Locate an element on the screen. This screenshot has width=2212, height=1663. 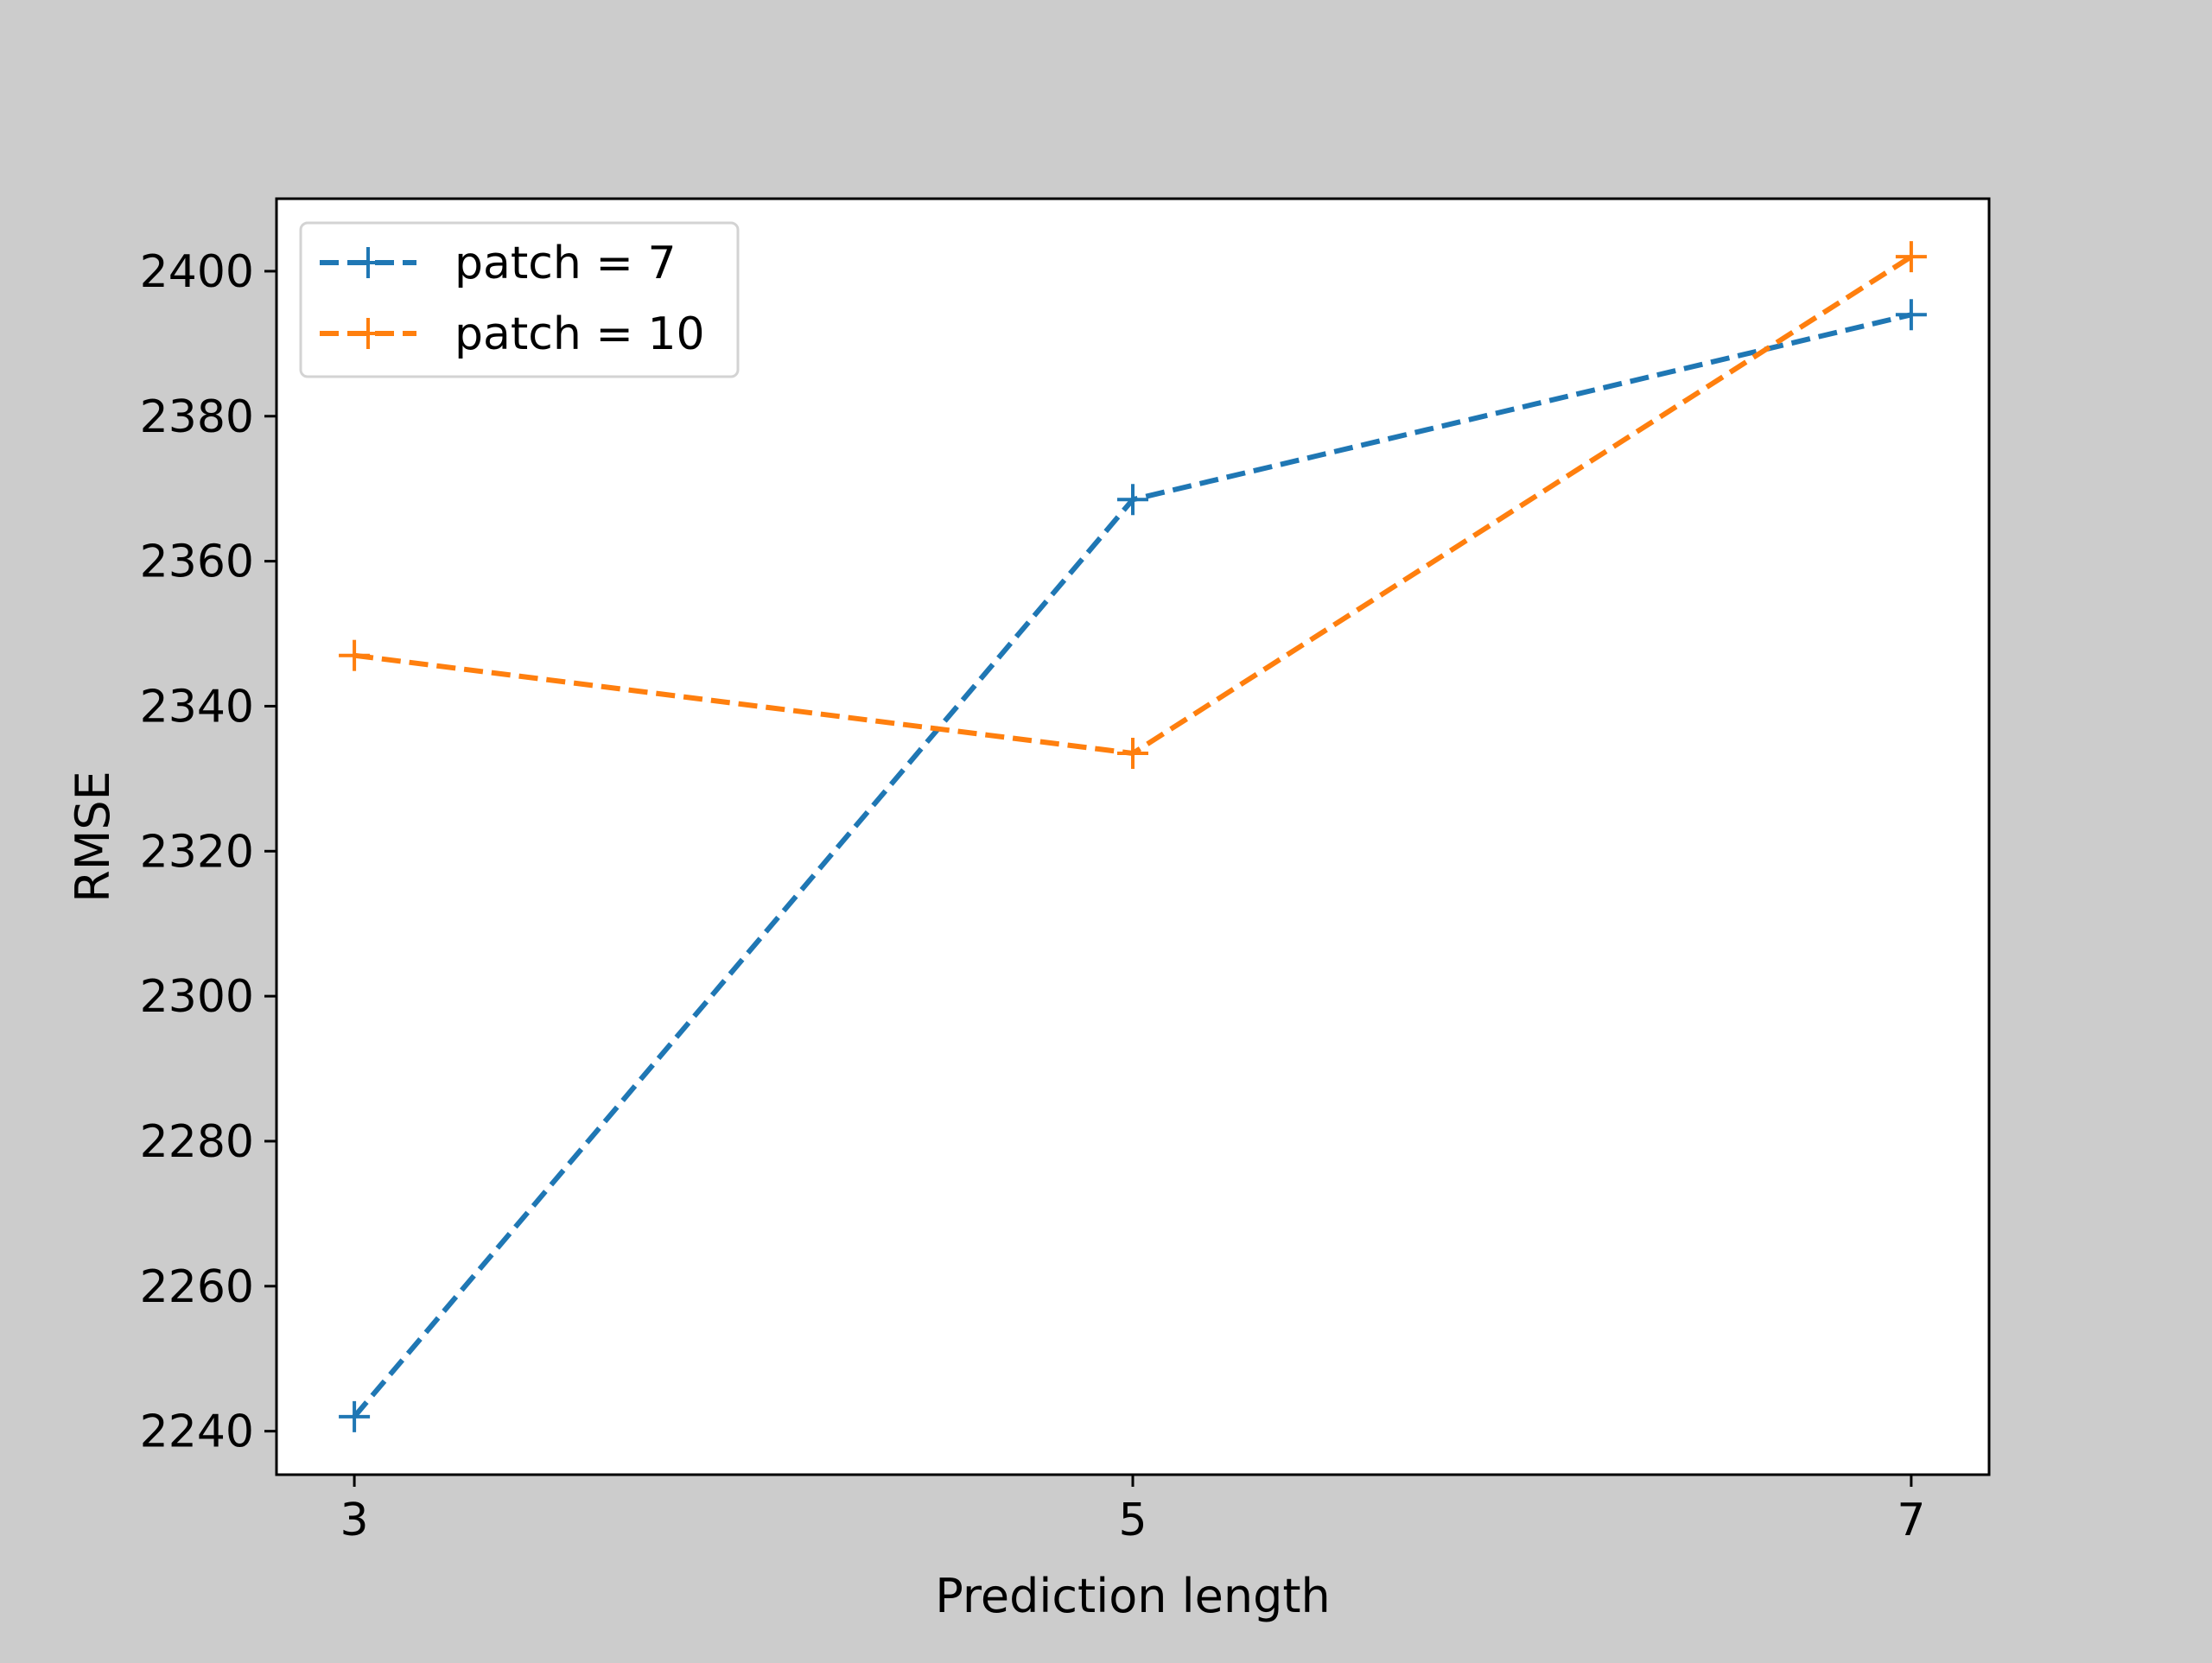
legend-label: patch = 7 is located at coordinates (565, 263).